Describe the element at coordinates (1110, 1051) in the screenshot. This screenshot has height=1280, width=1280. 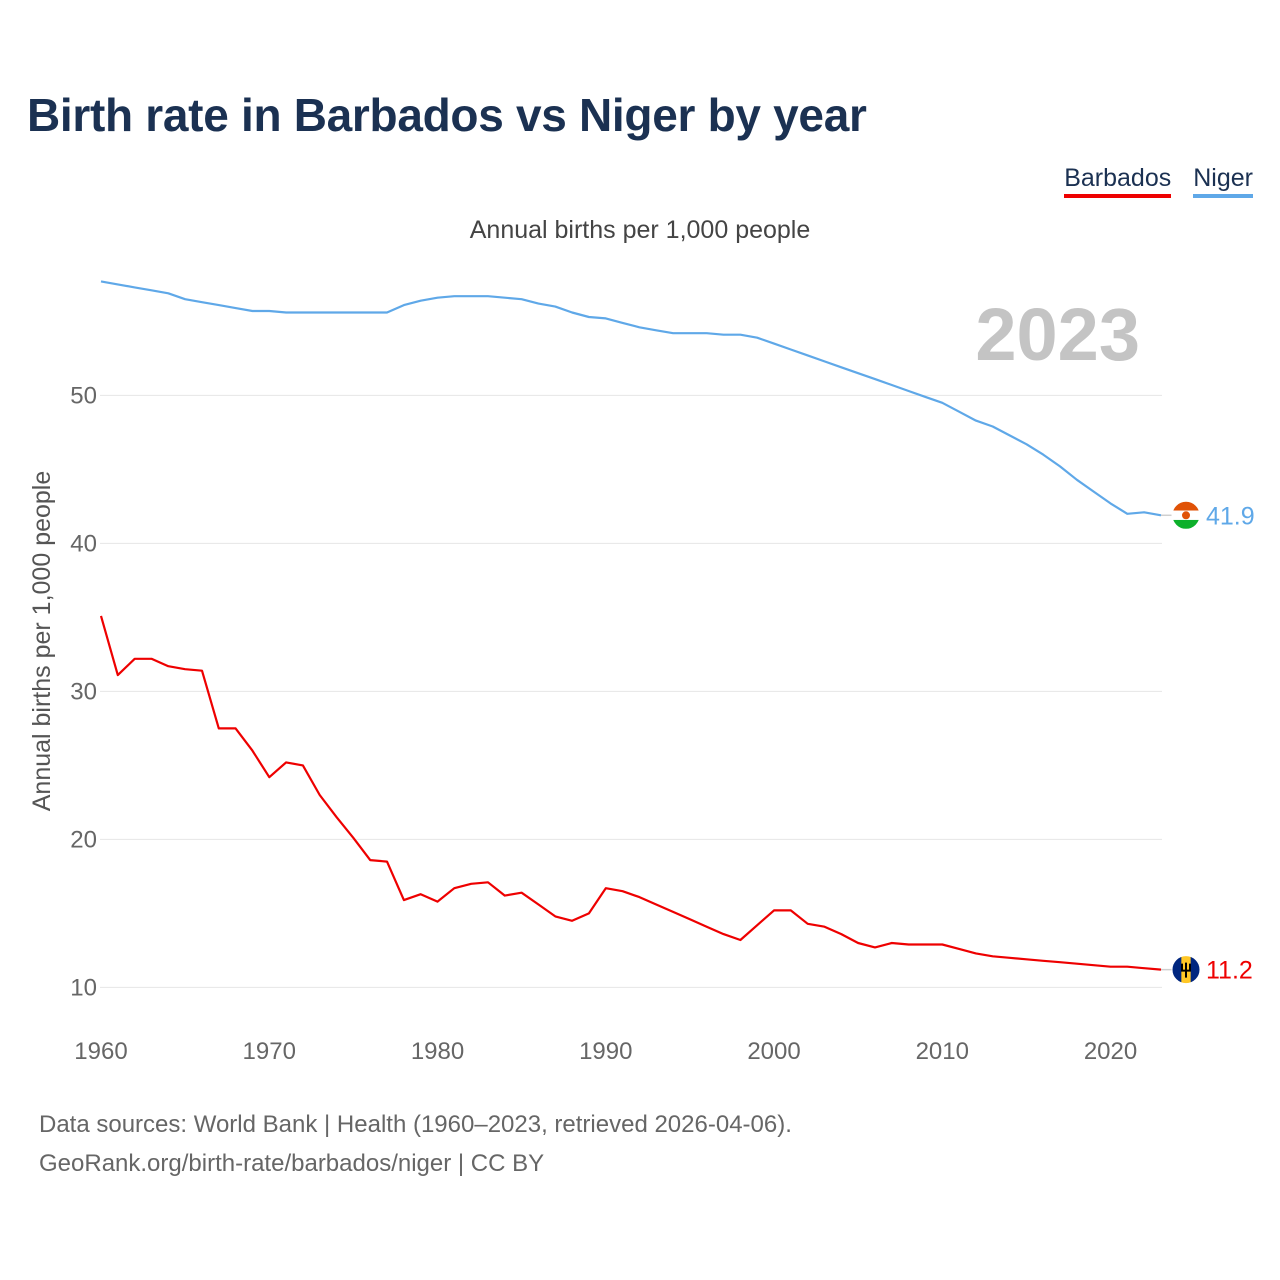
I see `x-tick-label: 2020` at that location.